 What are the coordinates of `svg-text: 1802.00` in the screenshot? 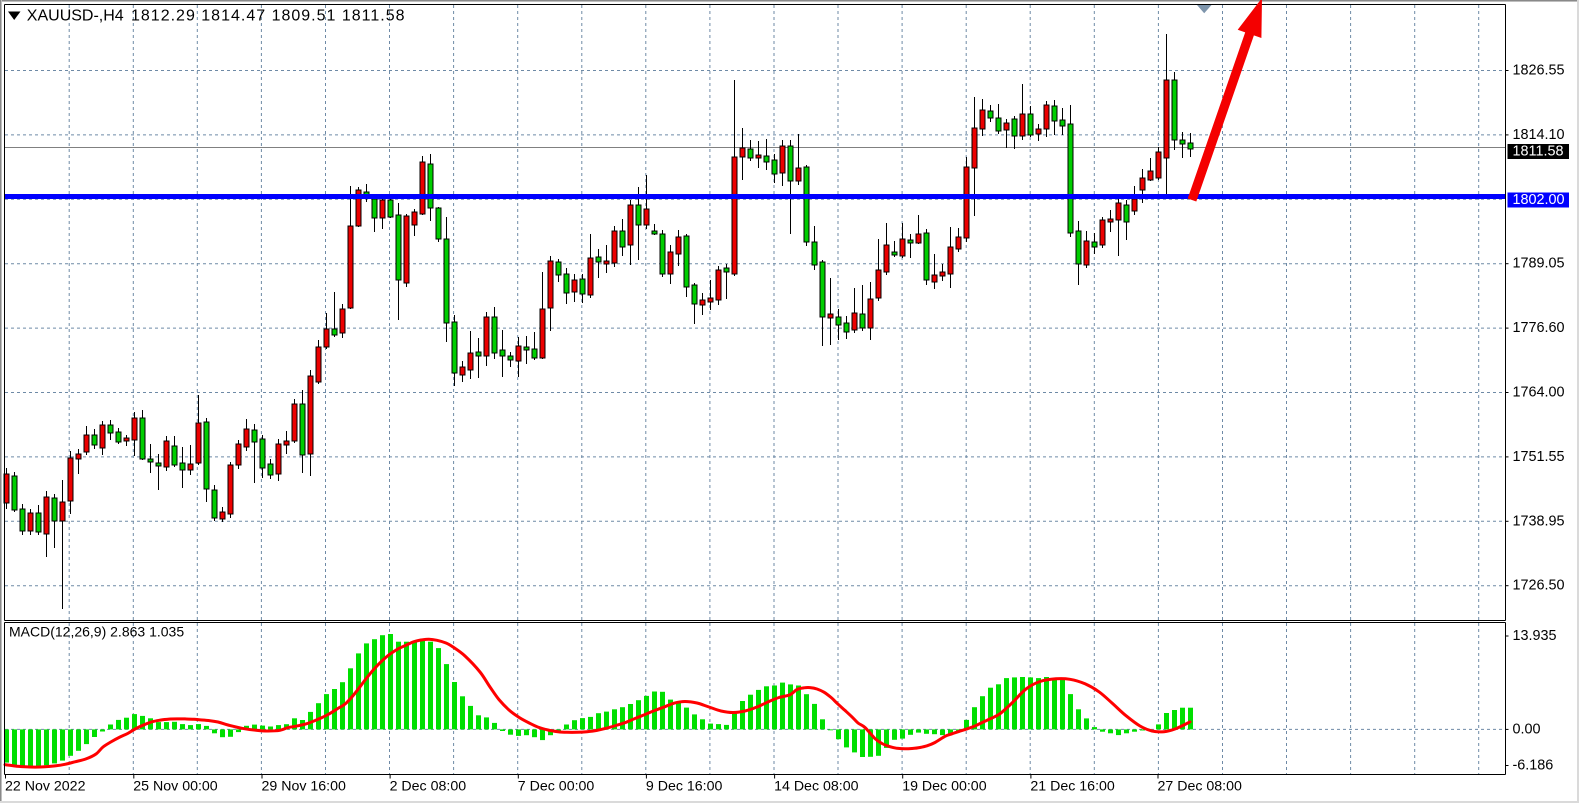 It's located at (1539, 200).